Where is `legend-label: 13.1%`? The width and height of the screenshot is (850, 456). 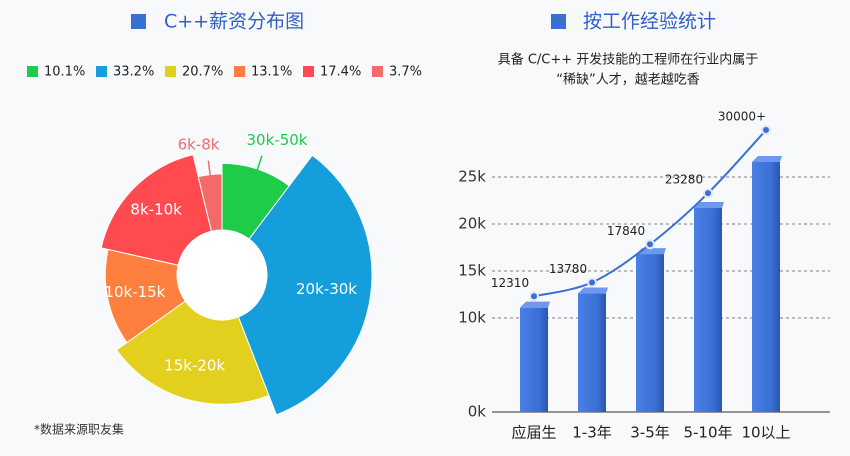 legend-label: 13.1% is located at coordinates (271, 72).